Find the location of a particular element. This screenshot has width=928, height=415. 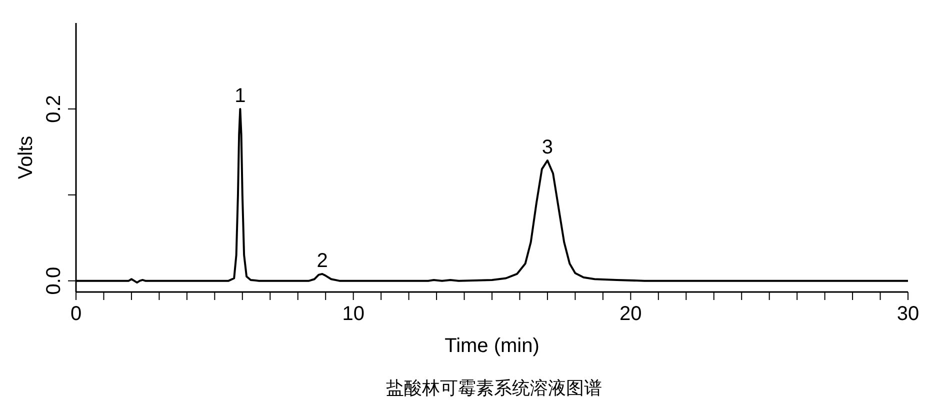

y-axis-title: Volts is located at coordinates (26, 158).